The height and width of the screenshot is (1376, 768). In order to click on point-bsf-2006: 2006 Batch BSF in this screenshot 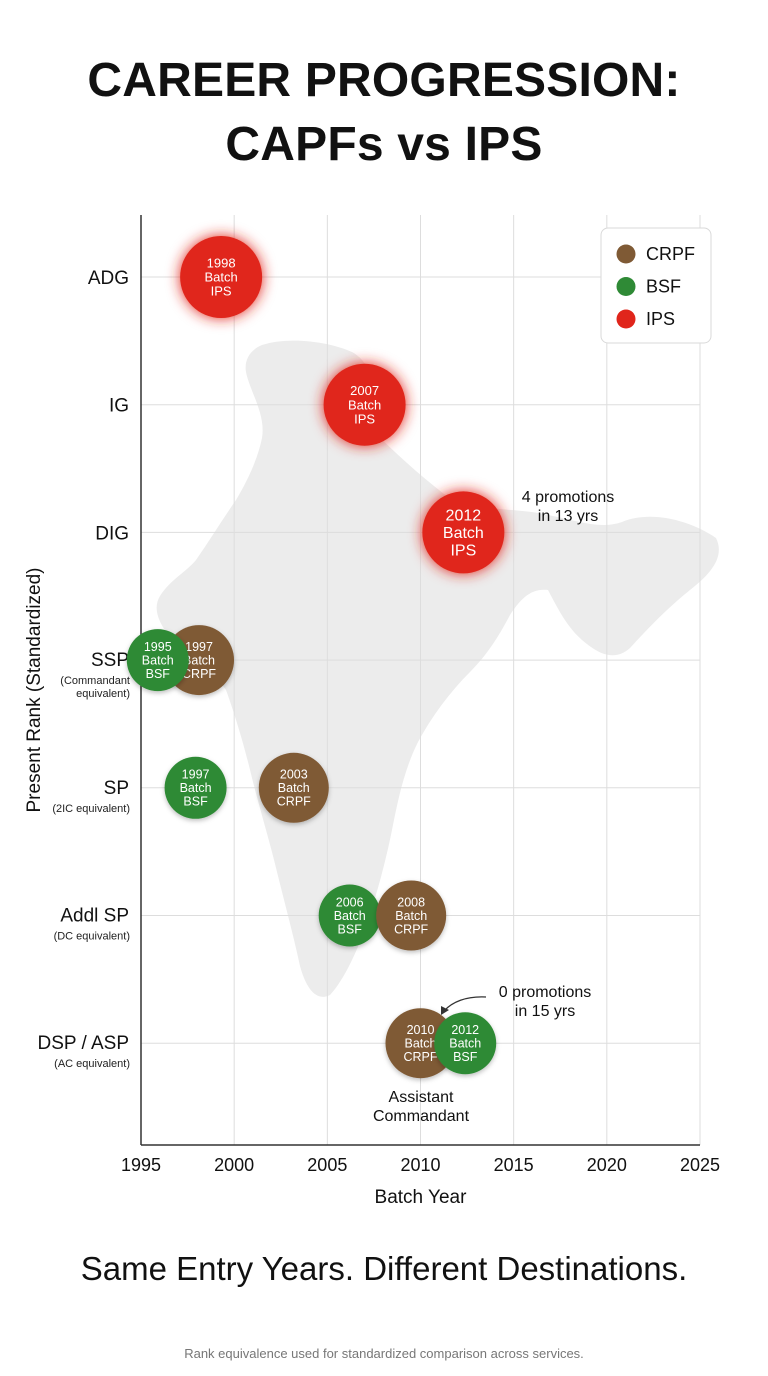, I will do `click(349, 915)`.